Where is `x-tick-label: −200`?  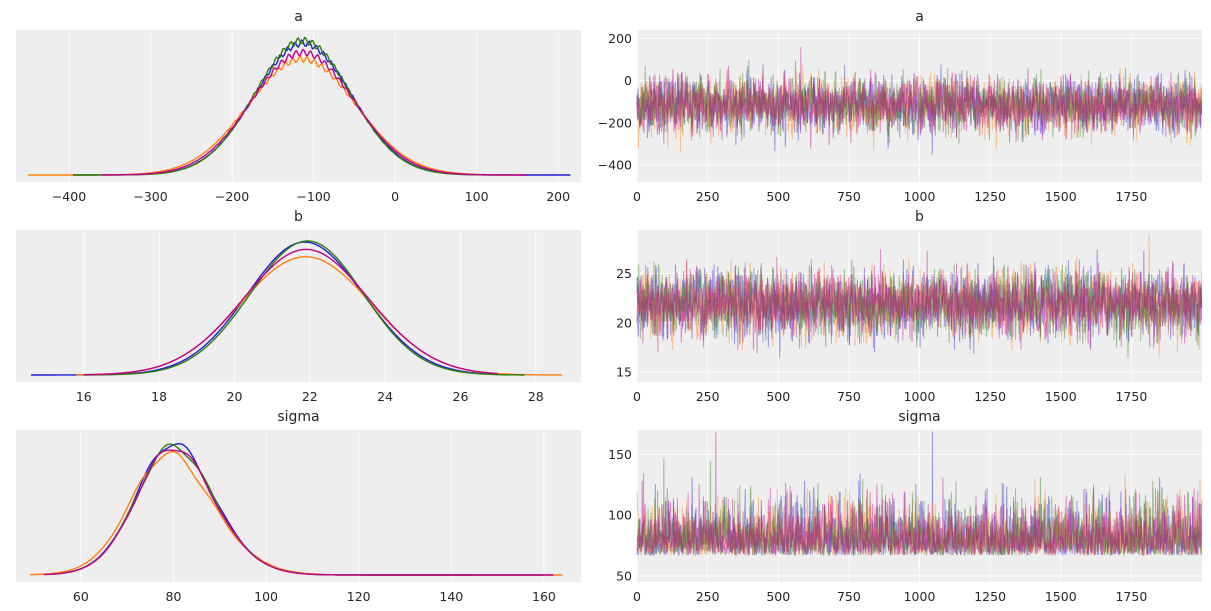 x-tick-label: −200 is located at coordinates (232, 196).